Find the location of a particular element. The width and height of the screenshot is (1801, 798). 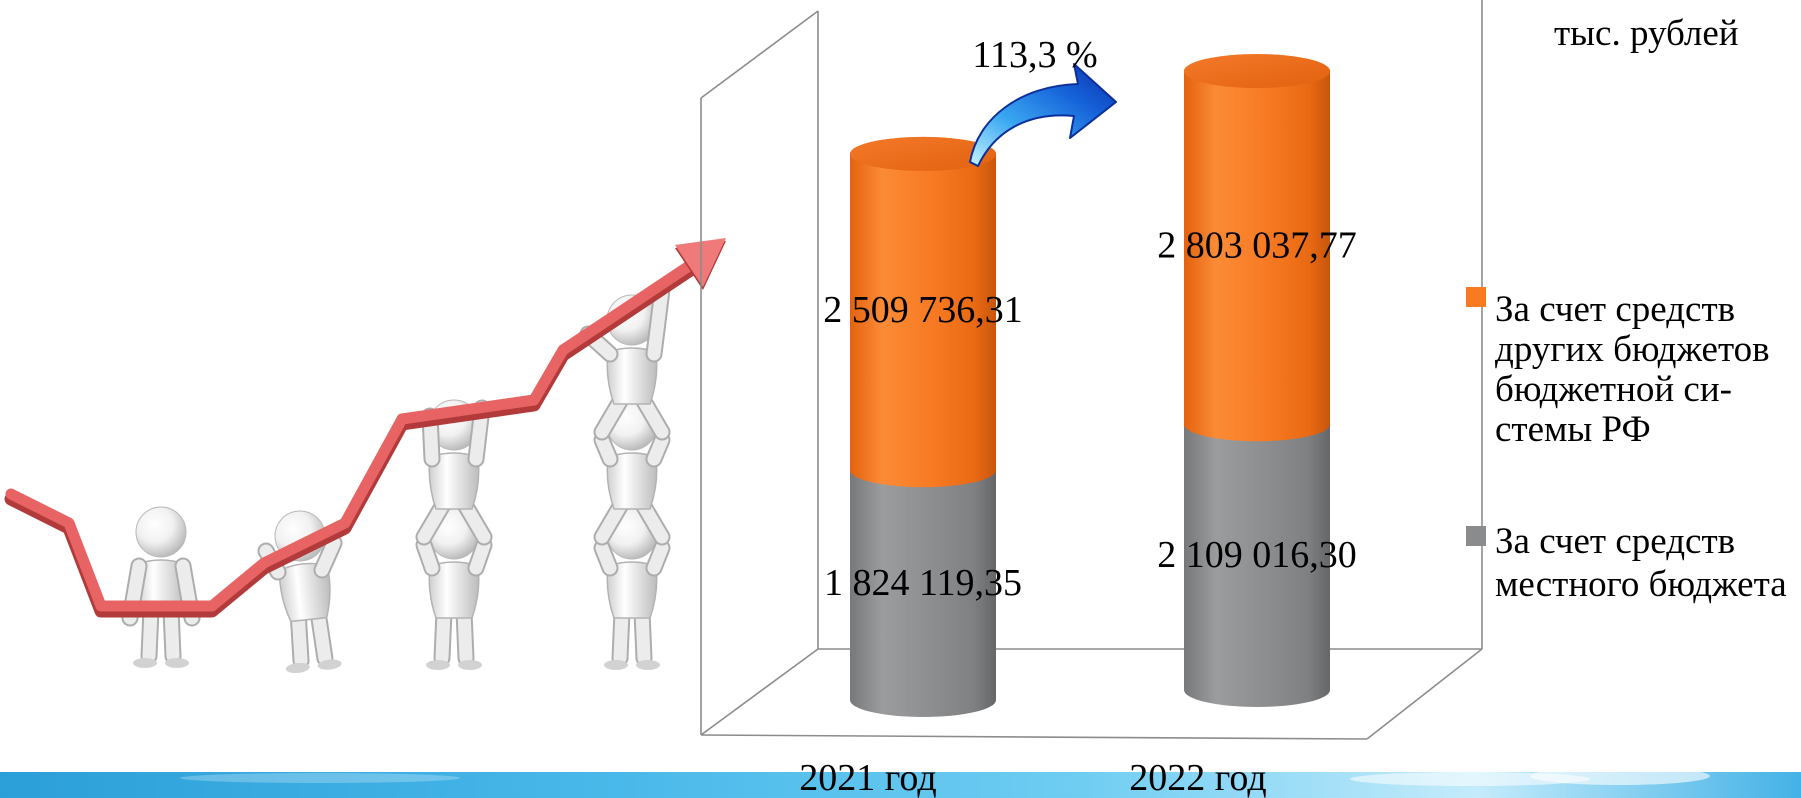

growth-percent-annotation: 113,3 % is located at coordinates (1034, 55).